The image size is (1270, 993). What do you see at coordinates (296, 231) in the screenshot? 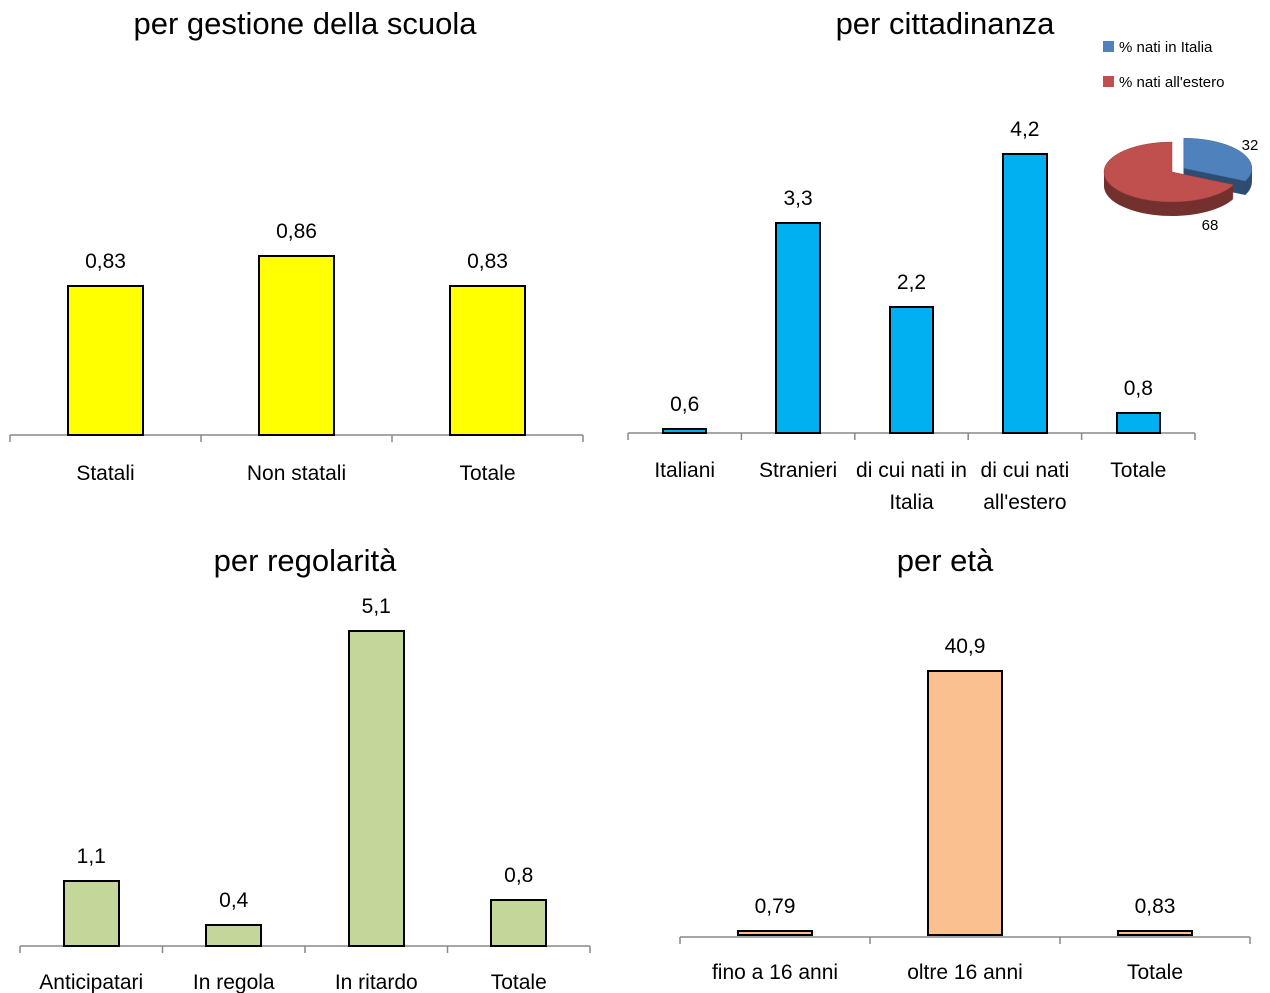
I see `value-label: 0,86` at bounding box center [296, 231].